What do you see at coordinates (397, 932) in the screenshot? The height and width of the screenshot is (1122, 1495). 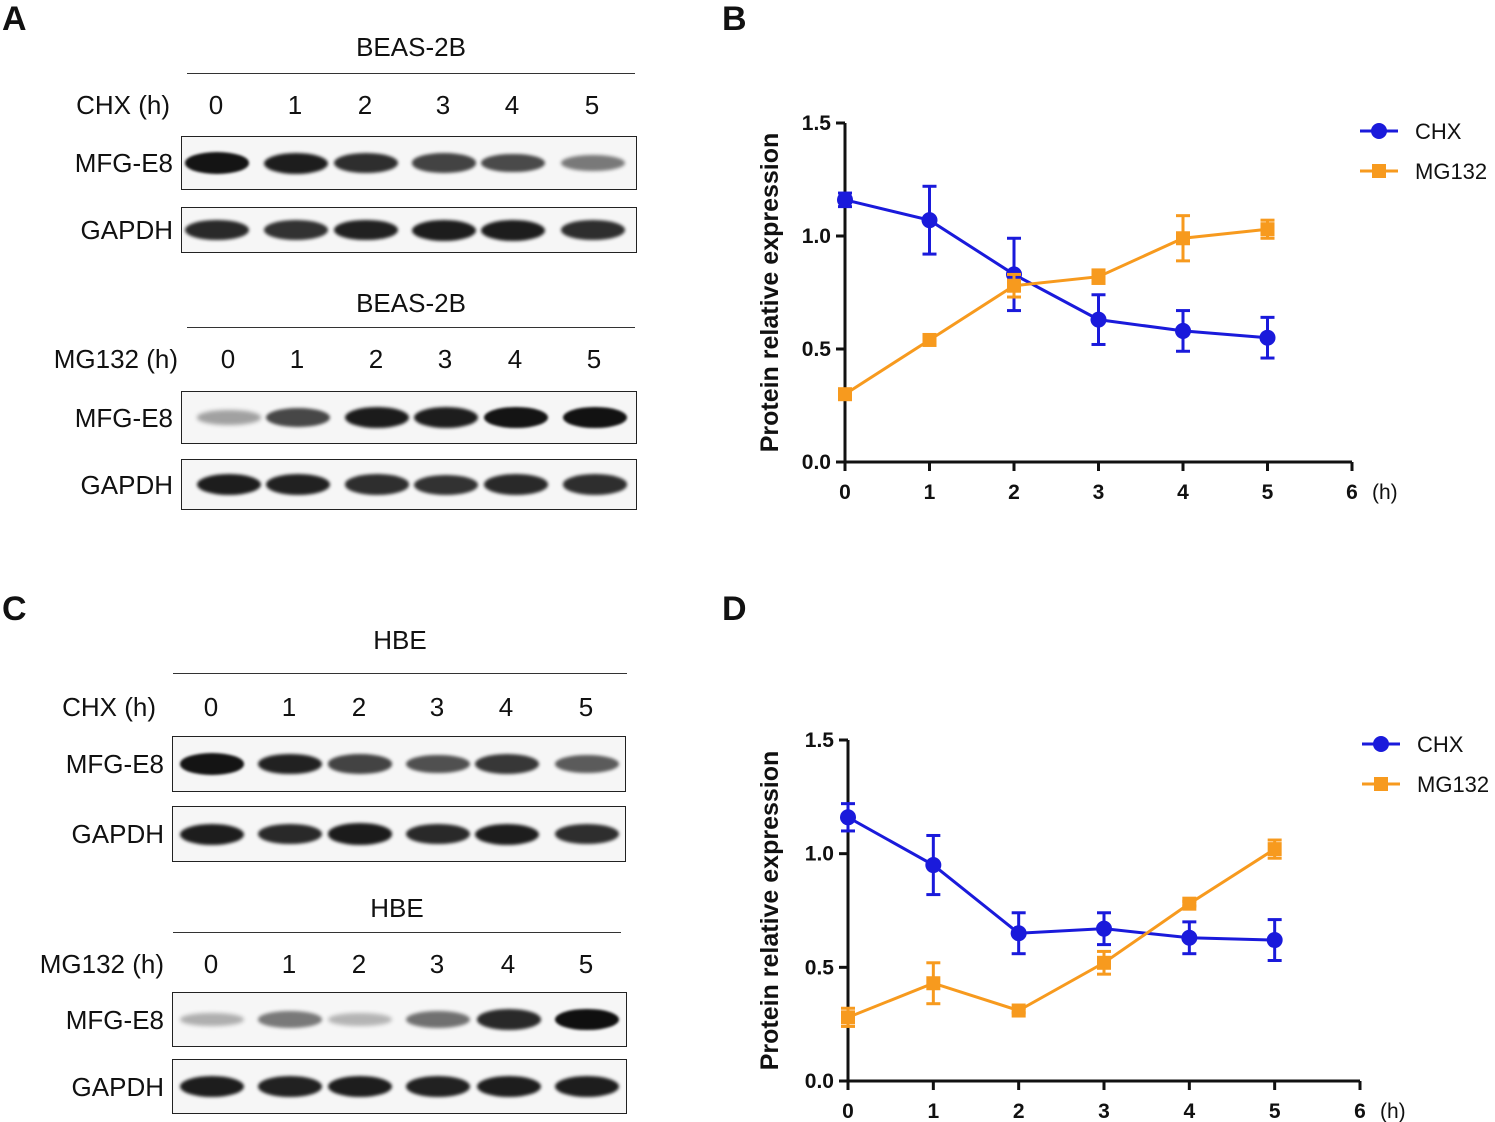 I see `title-divider` at bounding box center [397, 932].